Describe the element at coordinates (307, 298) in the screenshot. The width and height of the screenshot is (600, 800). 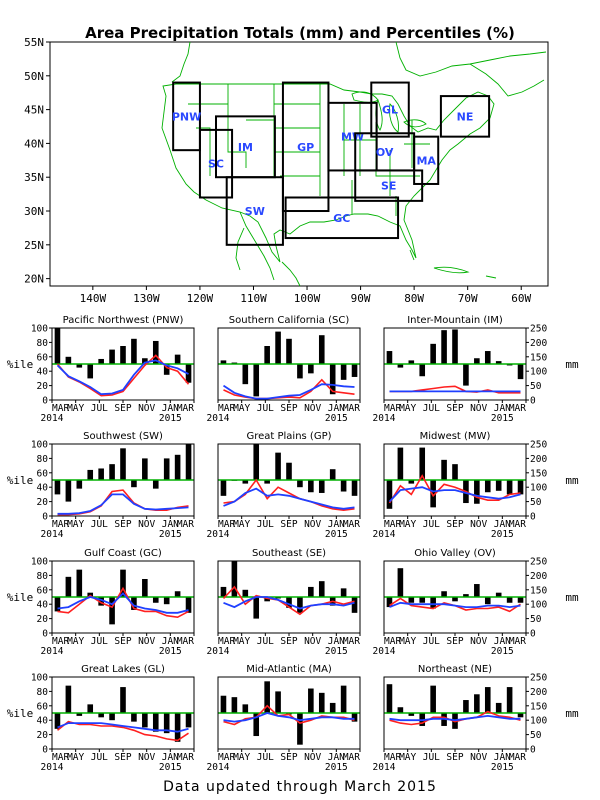
I see `lon-label: 100W` at that location.